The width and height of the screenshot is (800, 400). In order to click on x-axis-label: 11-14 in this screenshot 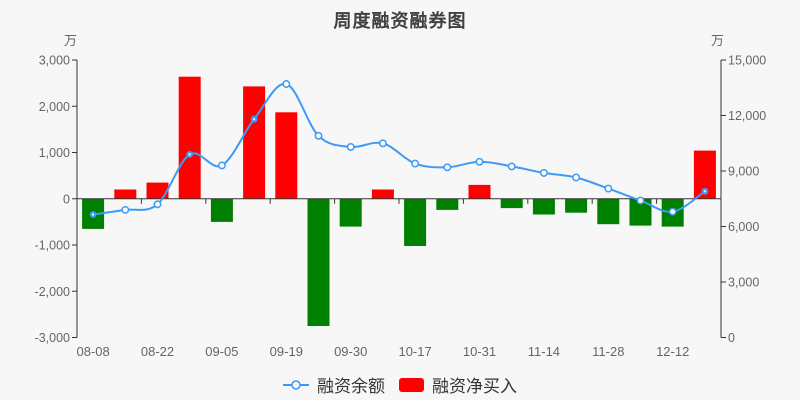, I will do `click(544, 351)`.